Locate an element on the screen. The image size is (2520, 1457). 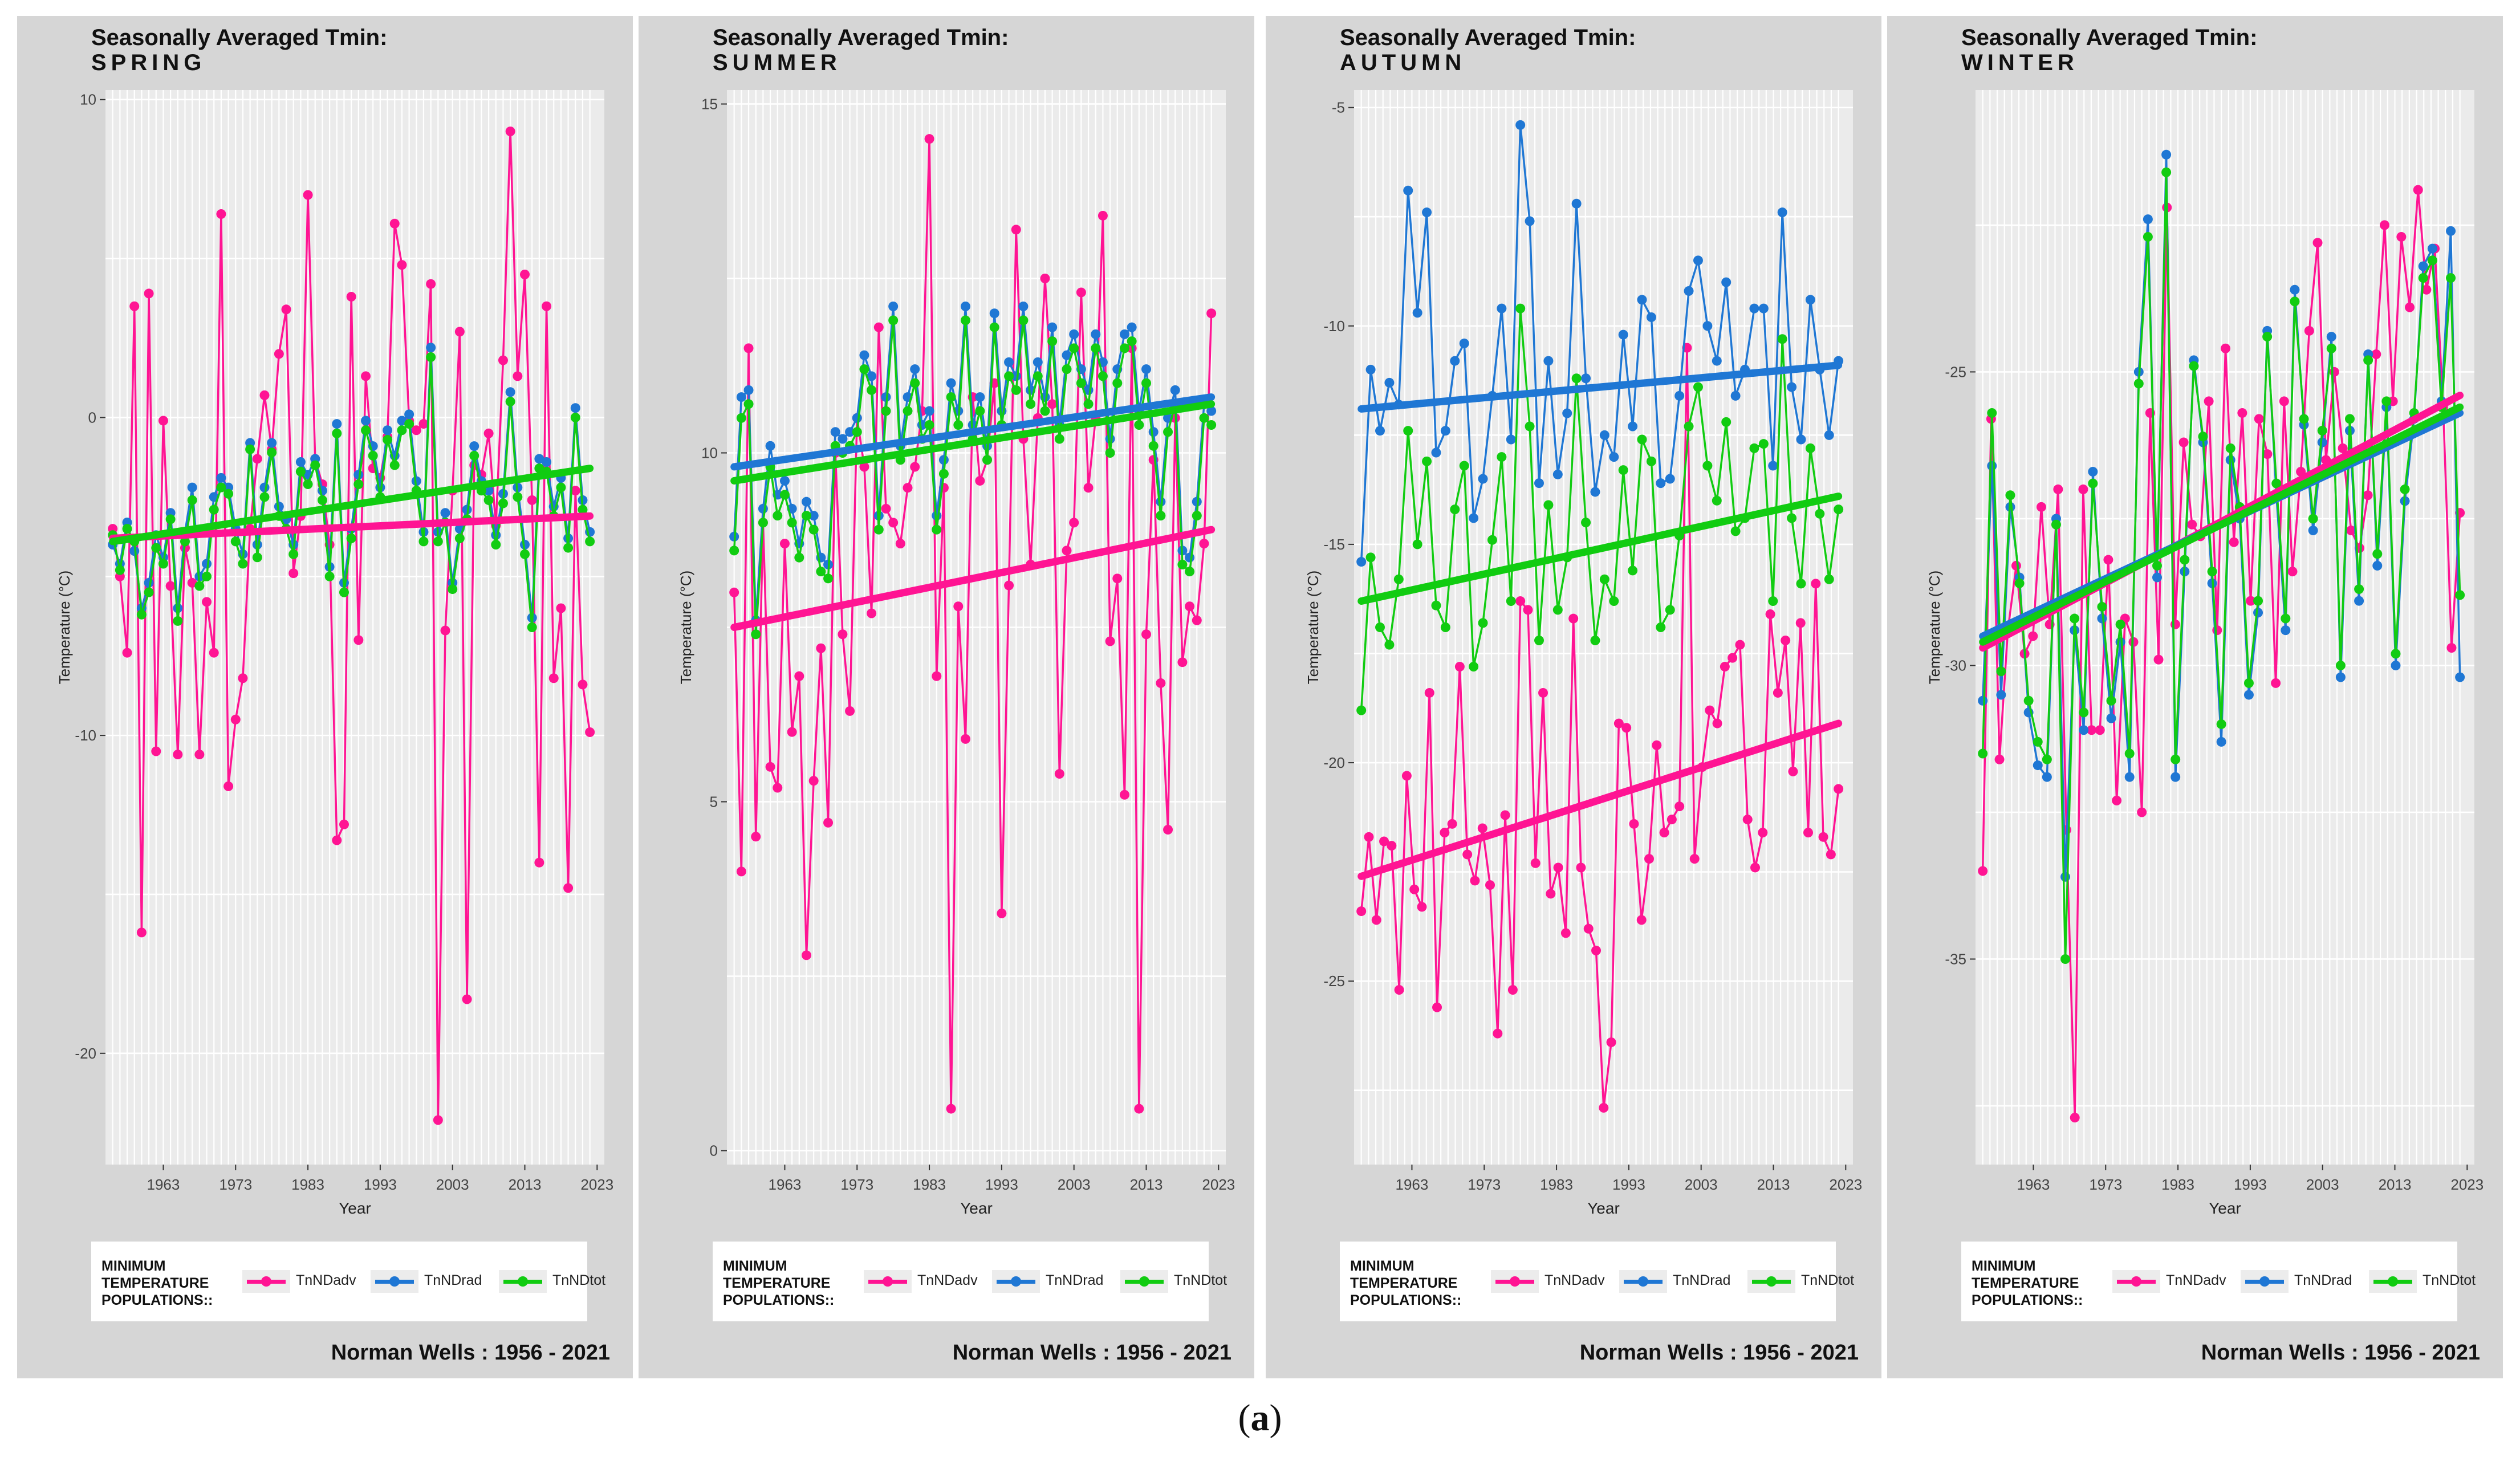
y-tick-label: 0 is located at coordinates (714, 1150).